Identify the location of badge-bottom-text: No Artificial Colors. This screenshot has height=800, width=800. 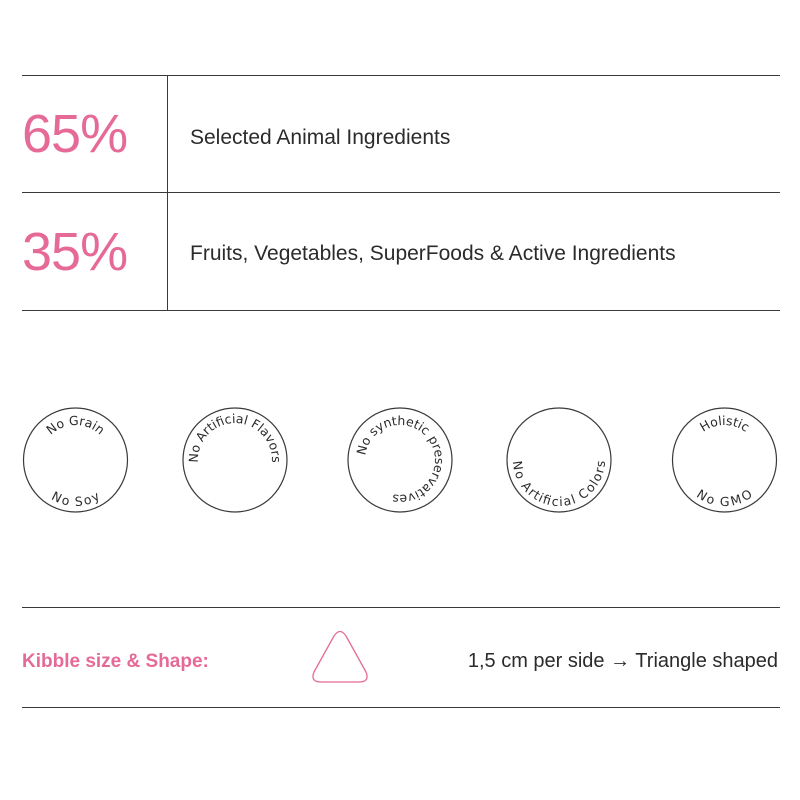
(559, 484).